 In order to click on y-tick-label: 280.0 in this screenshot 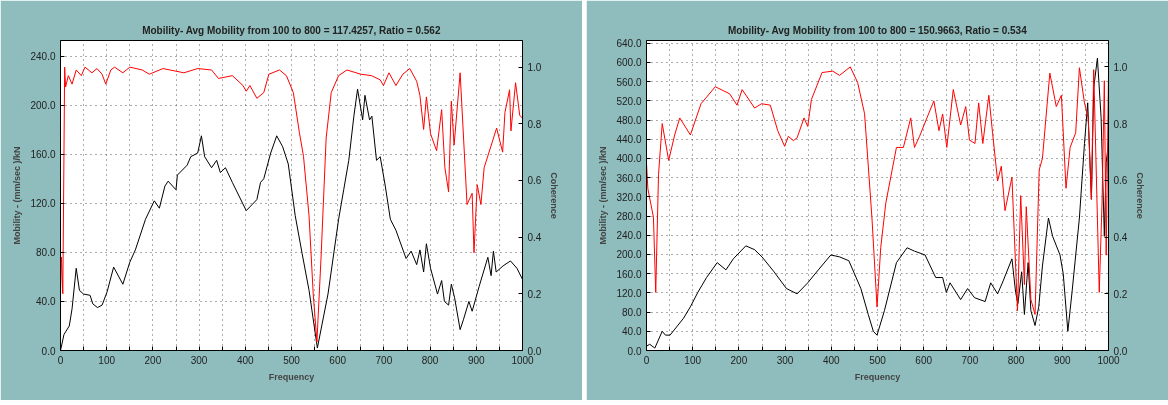, I will do `click(629, 217)`.